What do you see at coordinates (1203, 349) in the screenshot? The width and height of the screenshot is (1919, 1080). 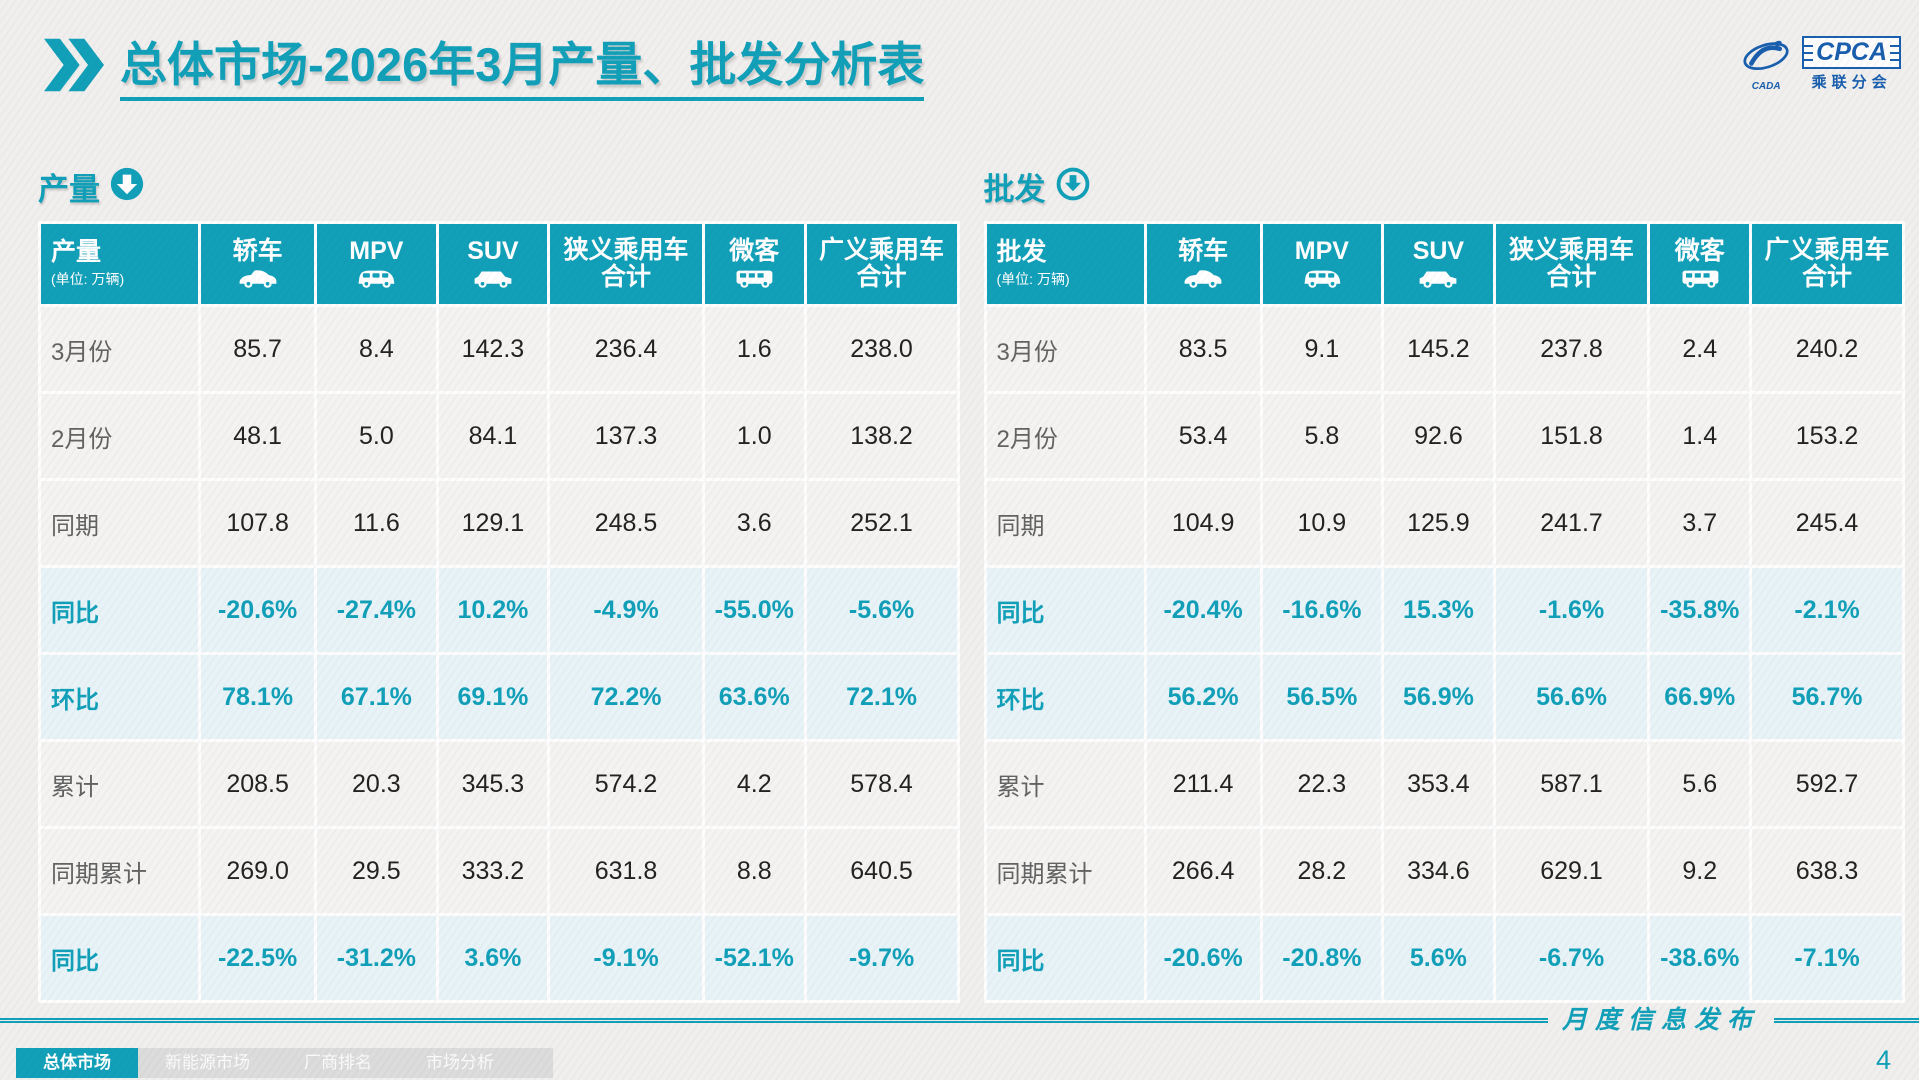 I see `table-cell: 83.5` at bounding box center [1203, 349].